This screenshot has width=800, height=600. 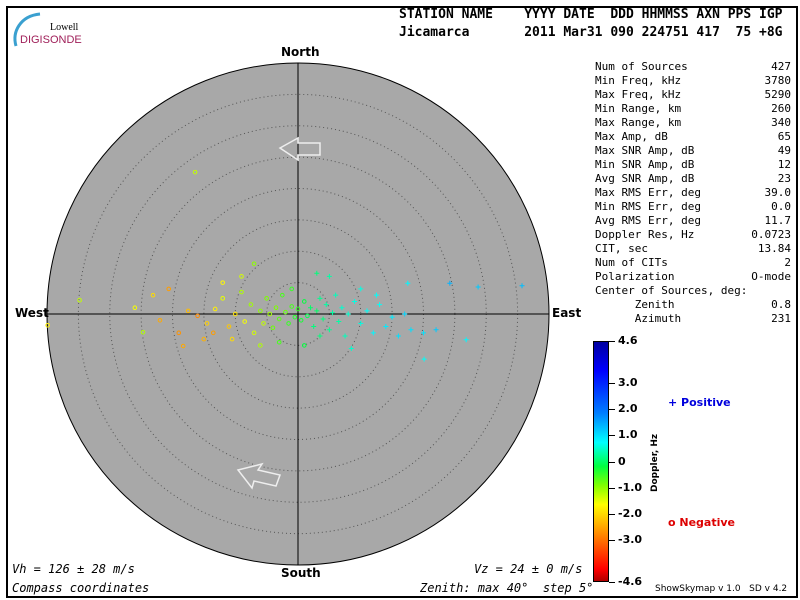 What do you see at coordinates (781, 304) in the screenshot?
I see `stat-value: 0.8` at bounding box center [781, 304].